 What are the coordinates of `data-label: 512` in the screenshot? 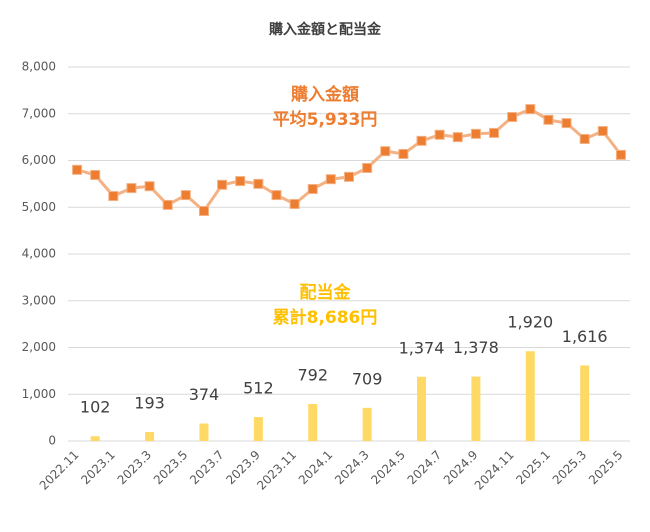 It's located at (258, 388).